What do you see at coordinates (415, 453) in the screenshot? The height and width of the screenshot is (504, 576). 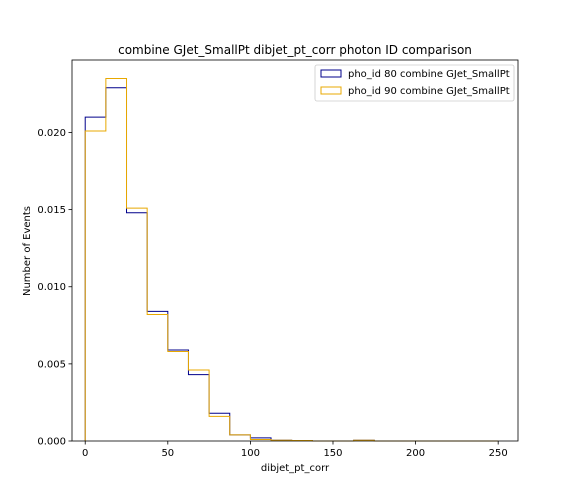 I see `x-tick-label: 200` at bounding box center [415, 453].